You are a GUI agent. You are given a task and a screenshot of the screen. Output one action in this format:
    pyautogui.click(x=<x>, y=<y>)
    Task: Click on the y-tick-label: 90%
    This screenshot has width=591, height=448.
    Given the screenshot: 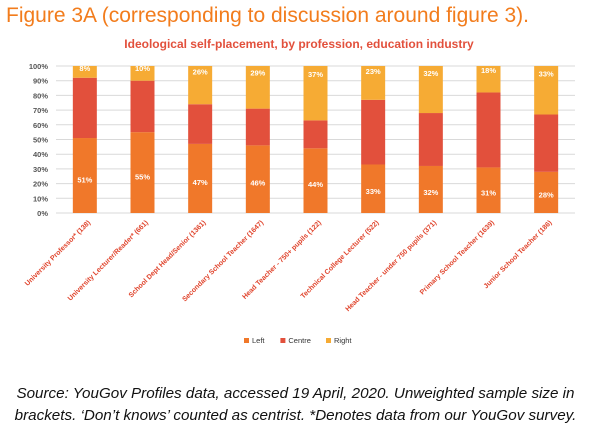 What is the action you would take?
    pyautogui.click(x=40, y=81)
    